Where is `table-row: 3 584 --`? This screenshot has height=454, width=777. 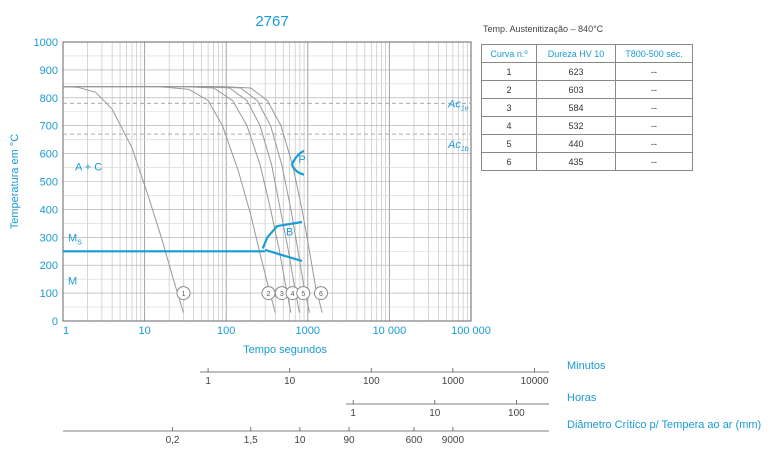
table-row: 3 584 -- is located at coordinates (587, 107).